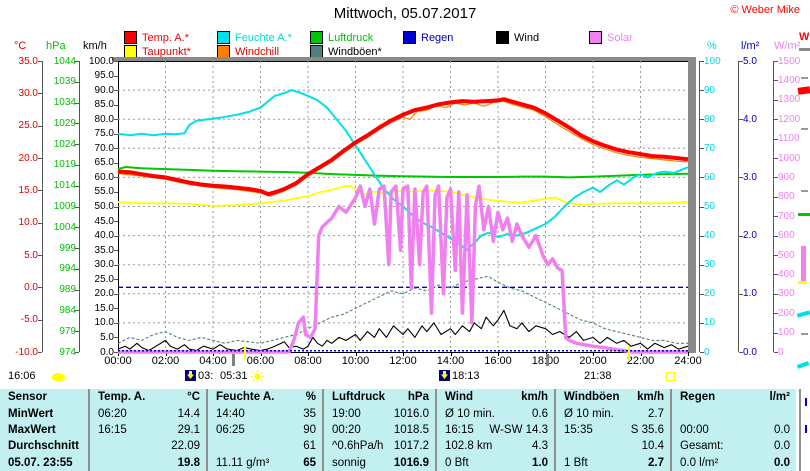 The height and width of the screenshot is (471, 810). What do you see at coordinates (56, 46) in the screenshot?
I see `axis-unit-hpa: hPa` at bounding box center [56, 46].